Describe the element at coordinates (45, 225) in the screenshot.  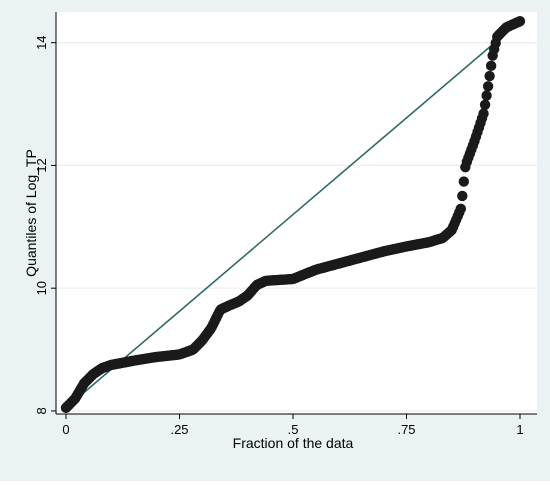
I see `y-axis-ticks: 8 10 12 14` at that location.